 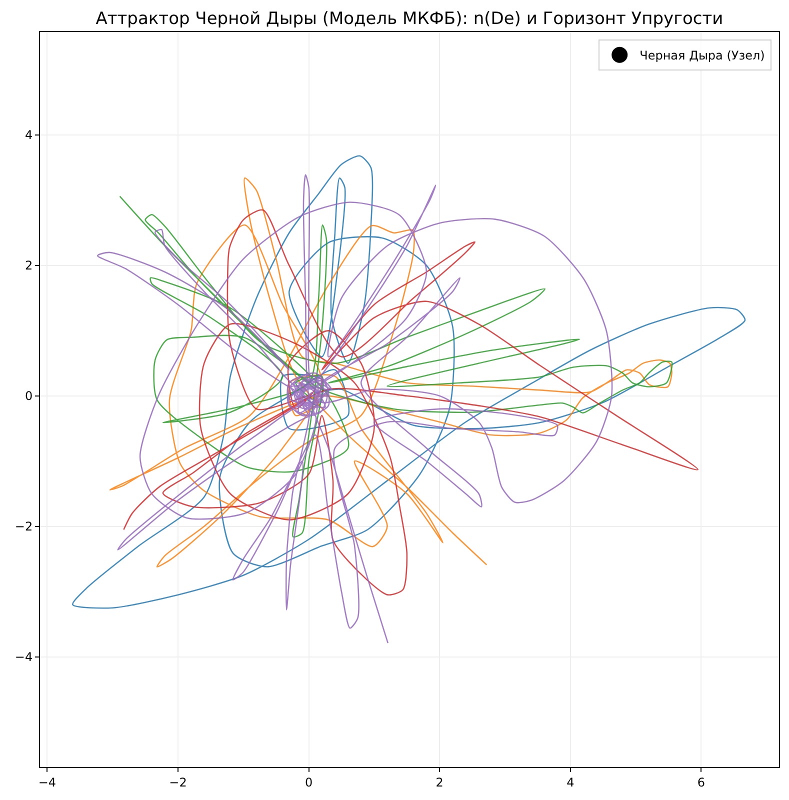 I want to click on x-tick-label: 4, so click(x=570, y=782).